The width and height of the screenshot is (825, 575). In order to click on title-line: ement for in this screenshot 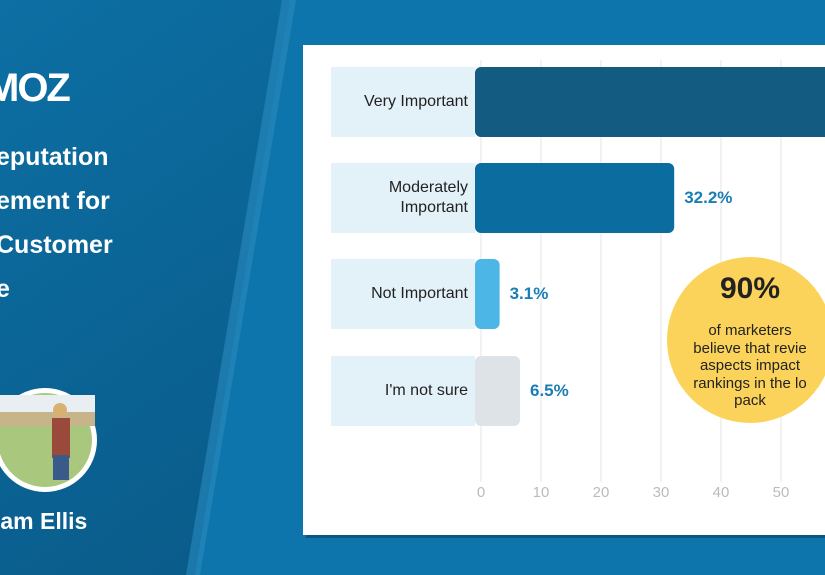, I will do `click(55, 201)`.